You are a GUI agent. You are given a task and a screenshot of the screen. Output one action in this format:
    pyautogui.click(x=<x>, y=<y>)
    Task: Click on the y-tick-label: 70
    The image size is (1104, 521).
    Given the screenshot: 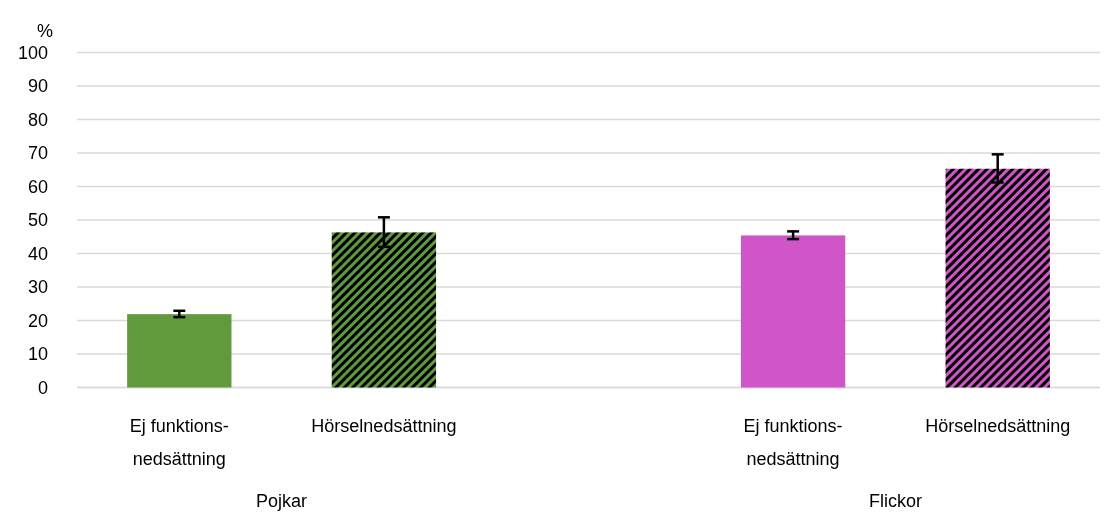 What is the action you would take?
    pyautogui.click(x=37, y=153)
    